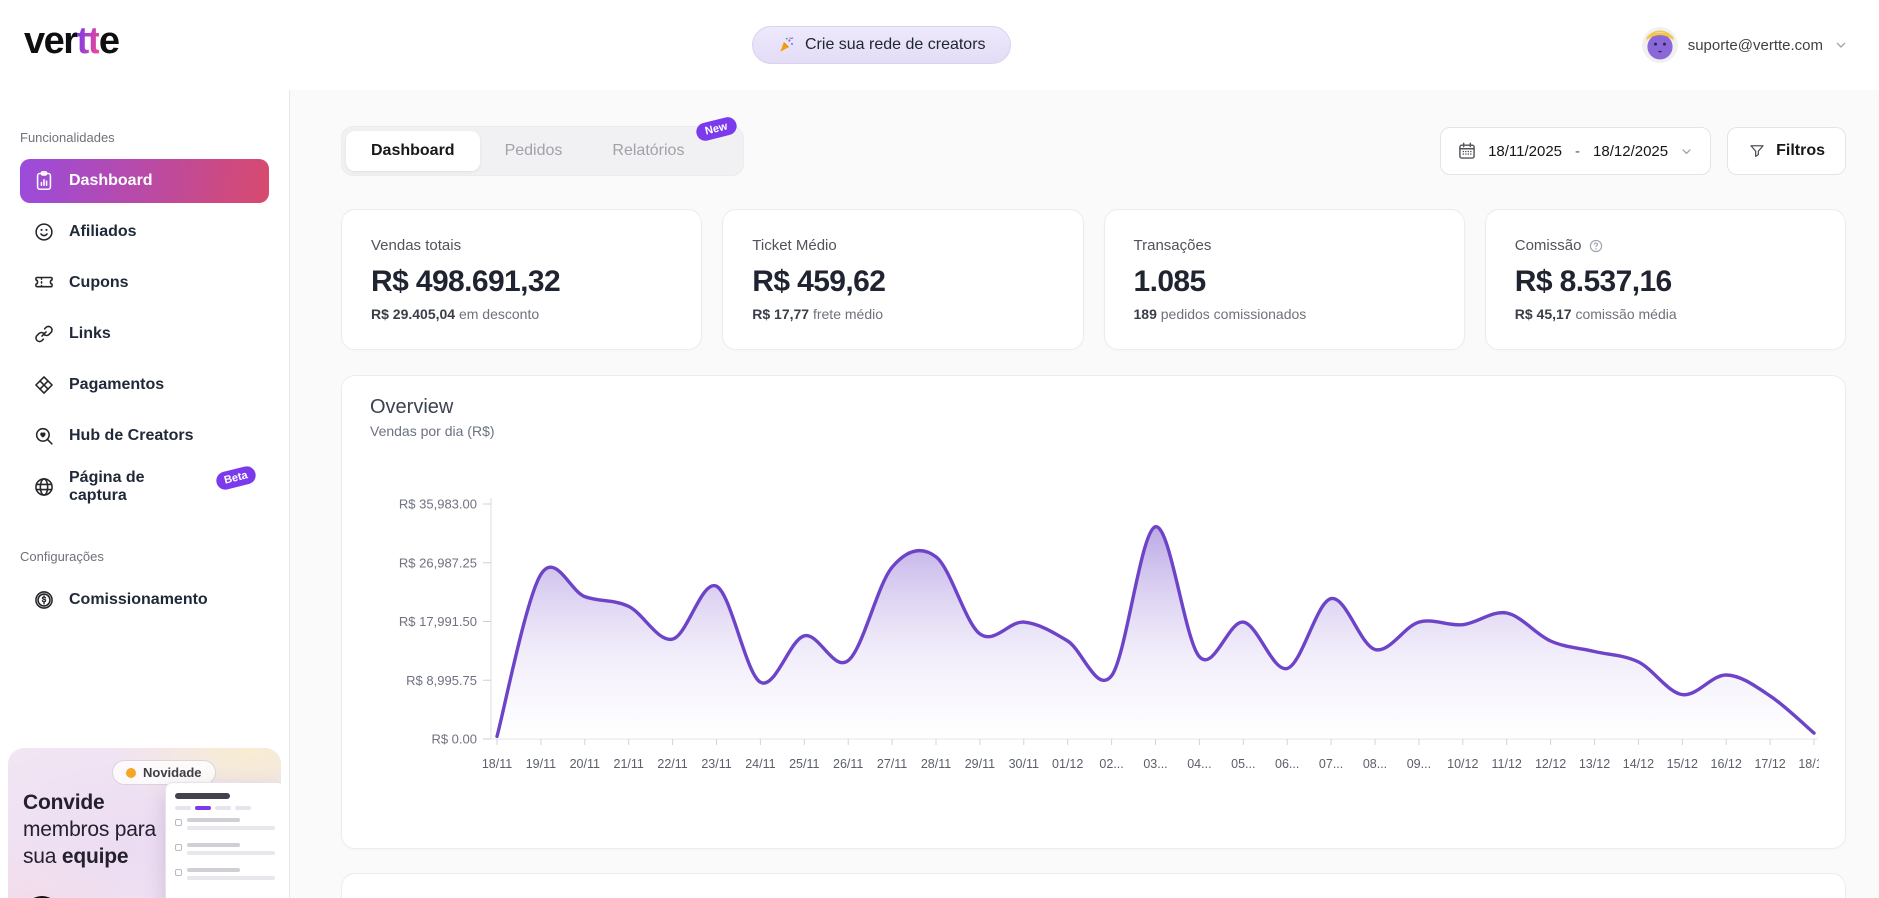  Describe the element at coordinates (1595, 314) in the screenshot. I see `stat-subtext: R$ 45,17 comissão média` at that location.